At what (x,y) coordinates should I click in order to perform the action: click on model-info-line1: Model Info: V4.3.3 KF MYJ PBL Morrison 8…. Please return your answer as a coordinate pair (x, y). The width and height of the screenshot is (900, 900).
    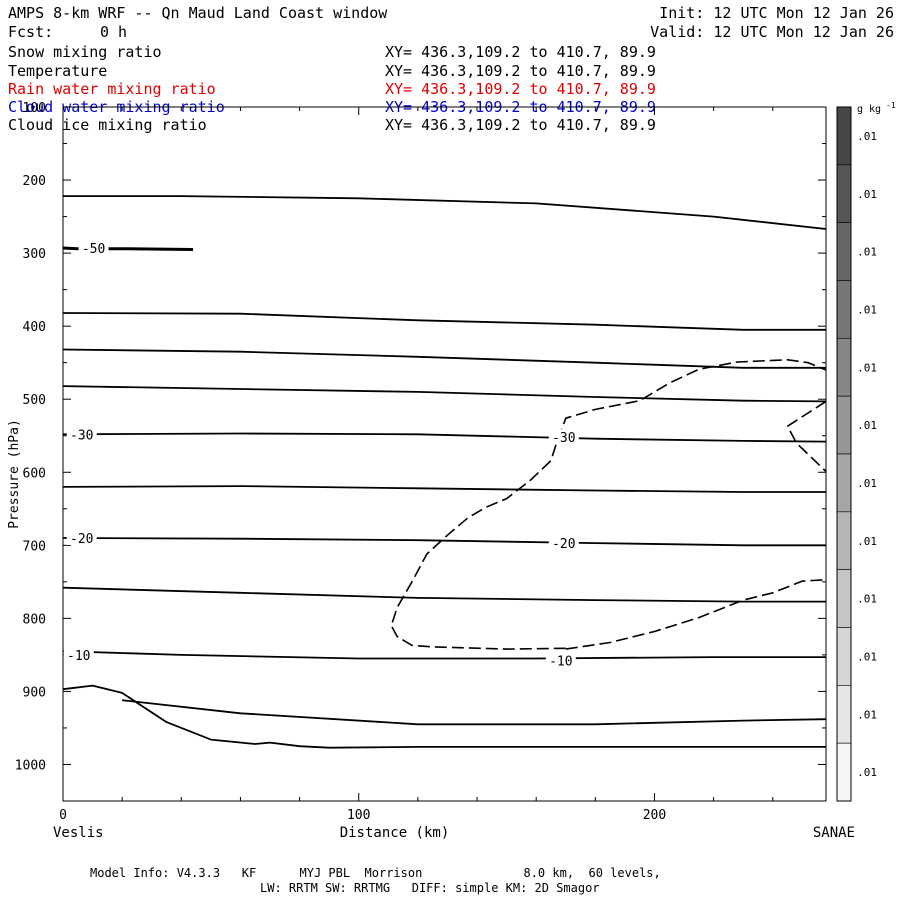
    Looking at the image, I should click on (375, 873).